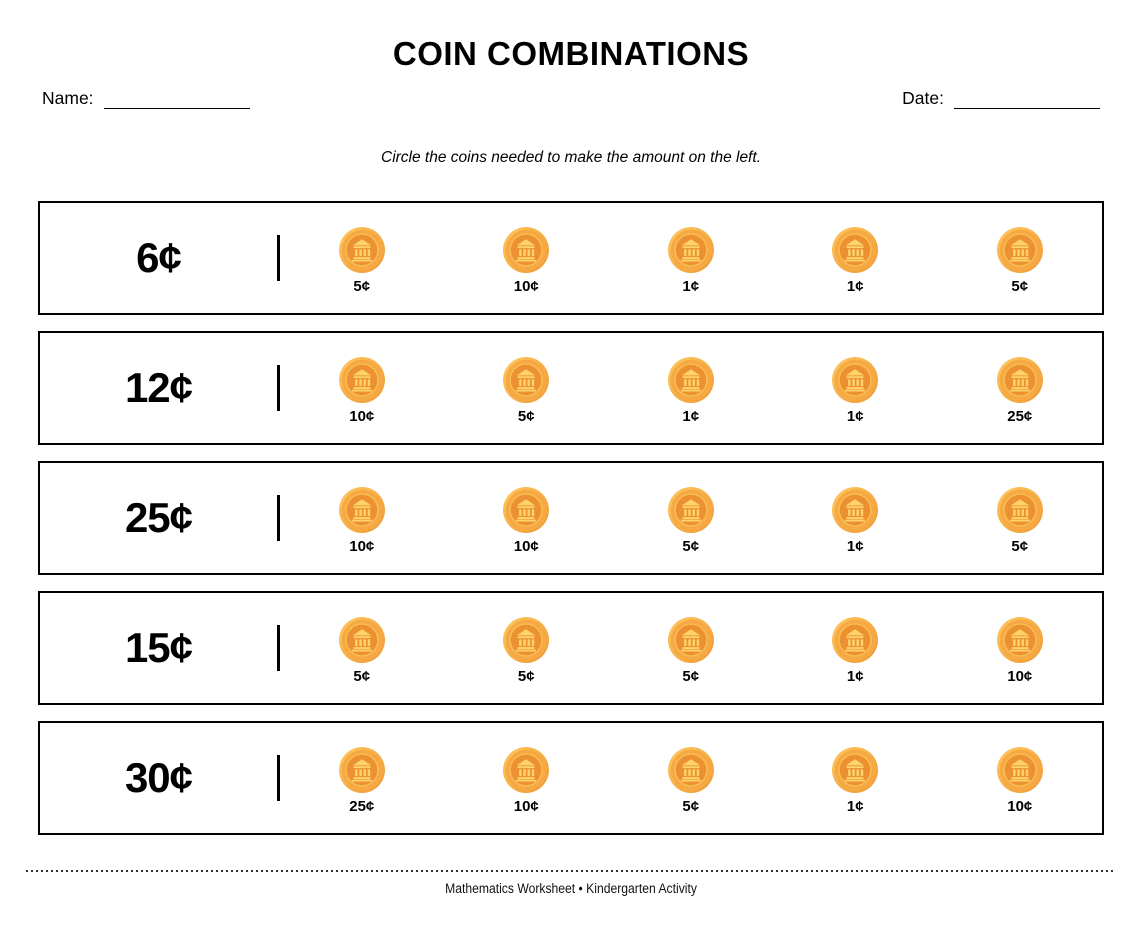 The height and width of the screenshot is (942, 1142). I want to click on coin-options: 5¢ 5¢ 5¢ 1¢ 10¢, so click(691, 648).